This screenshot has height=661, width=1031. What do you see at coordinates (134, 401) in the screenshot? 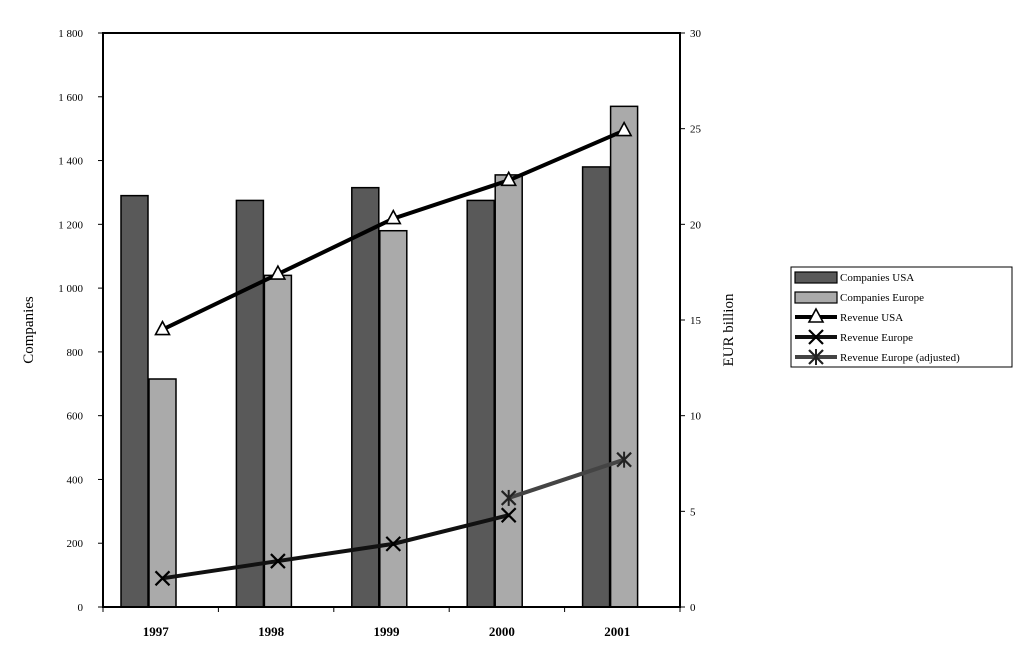
I see `bar-companies-usa-1997` at bounding box center [134, 401].